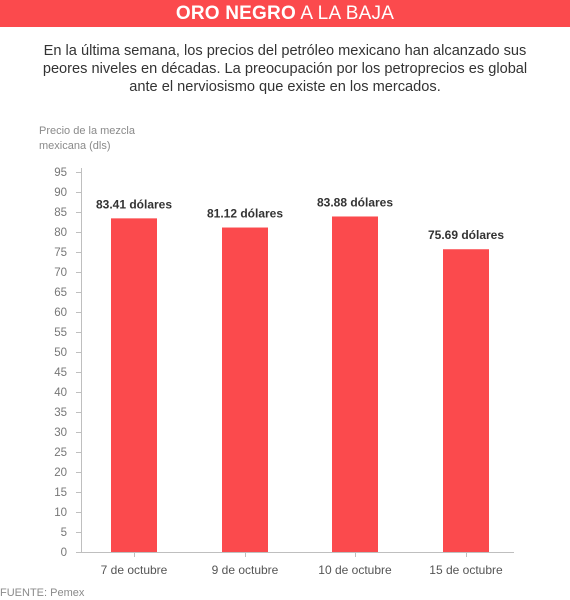  What do you see at coordinates (134, 204) in the screenshot?
I see `bar-value-label: 83.41 dólares` at bounding box center [134, 204].